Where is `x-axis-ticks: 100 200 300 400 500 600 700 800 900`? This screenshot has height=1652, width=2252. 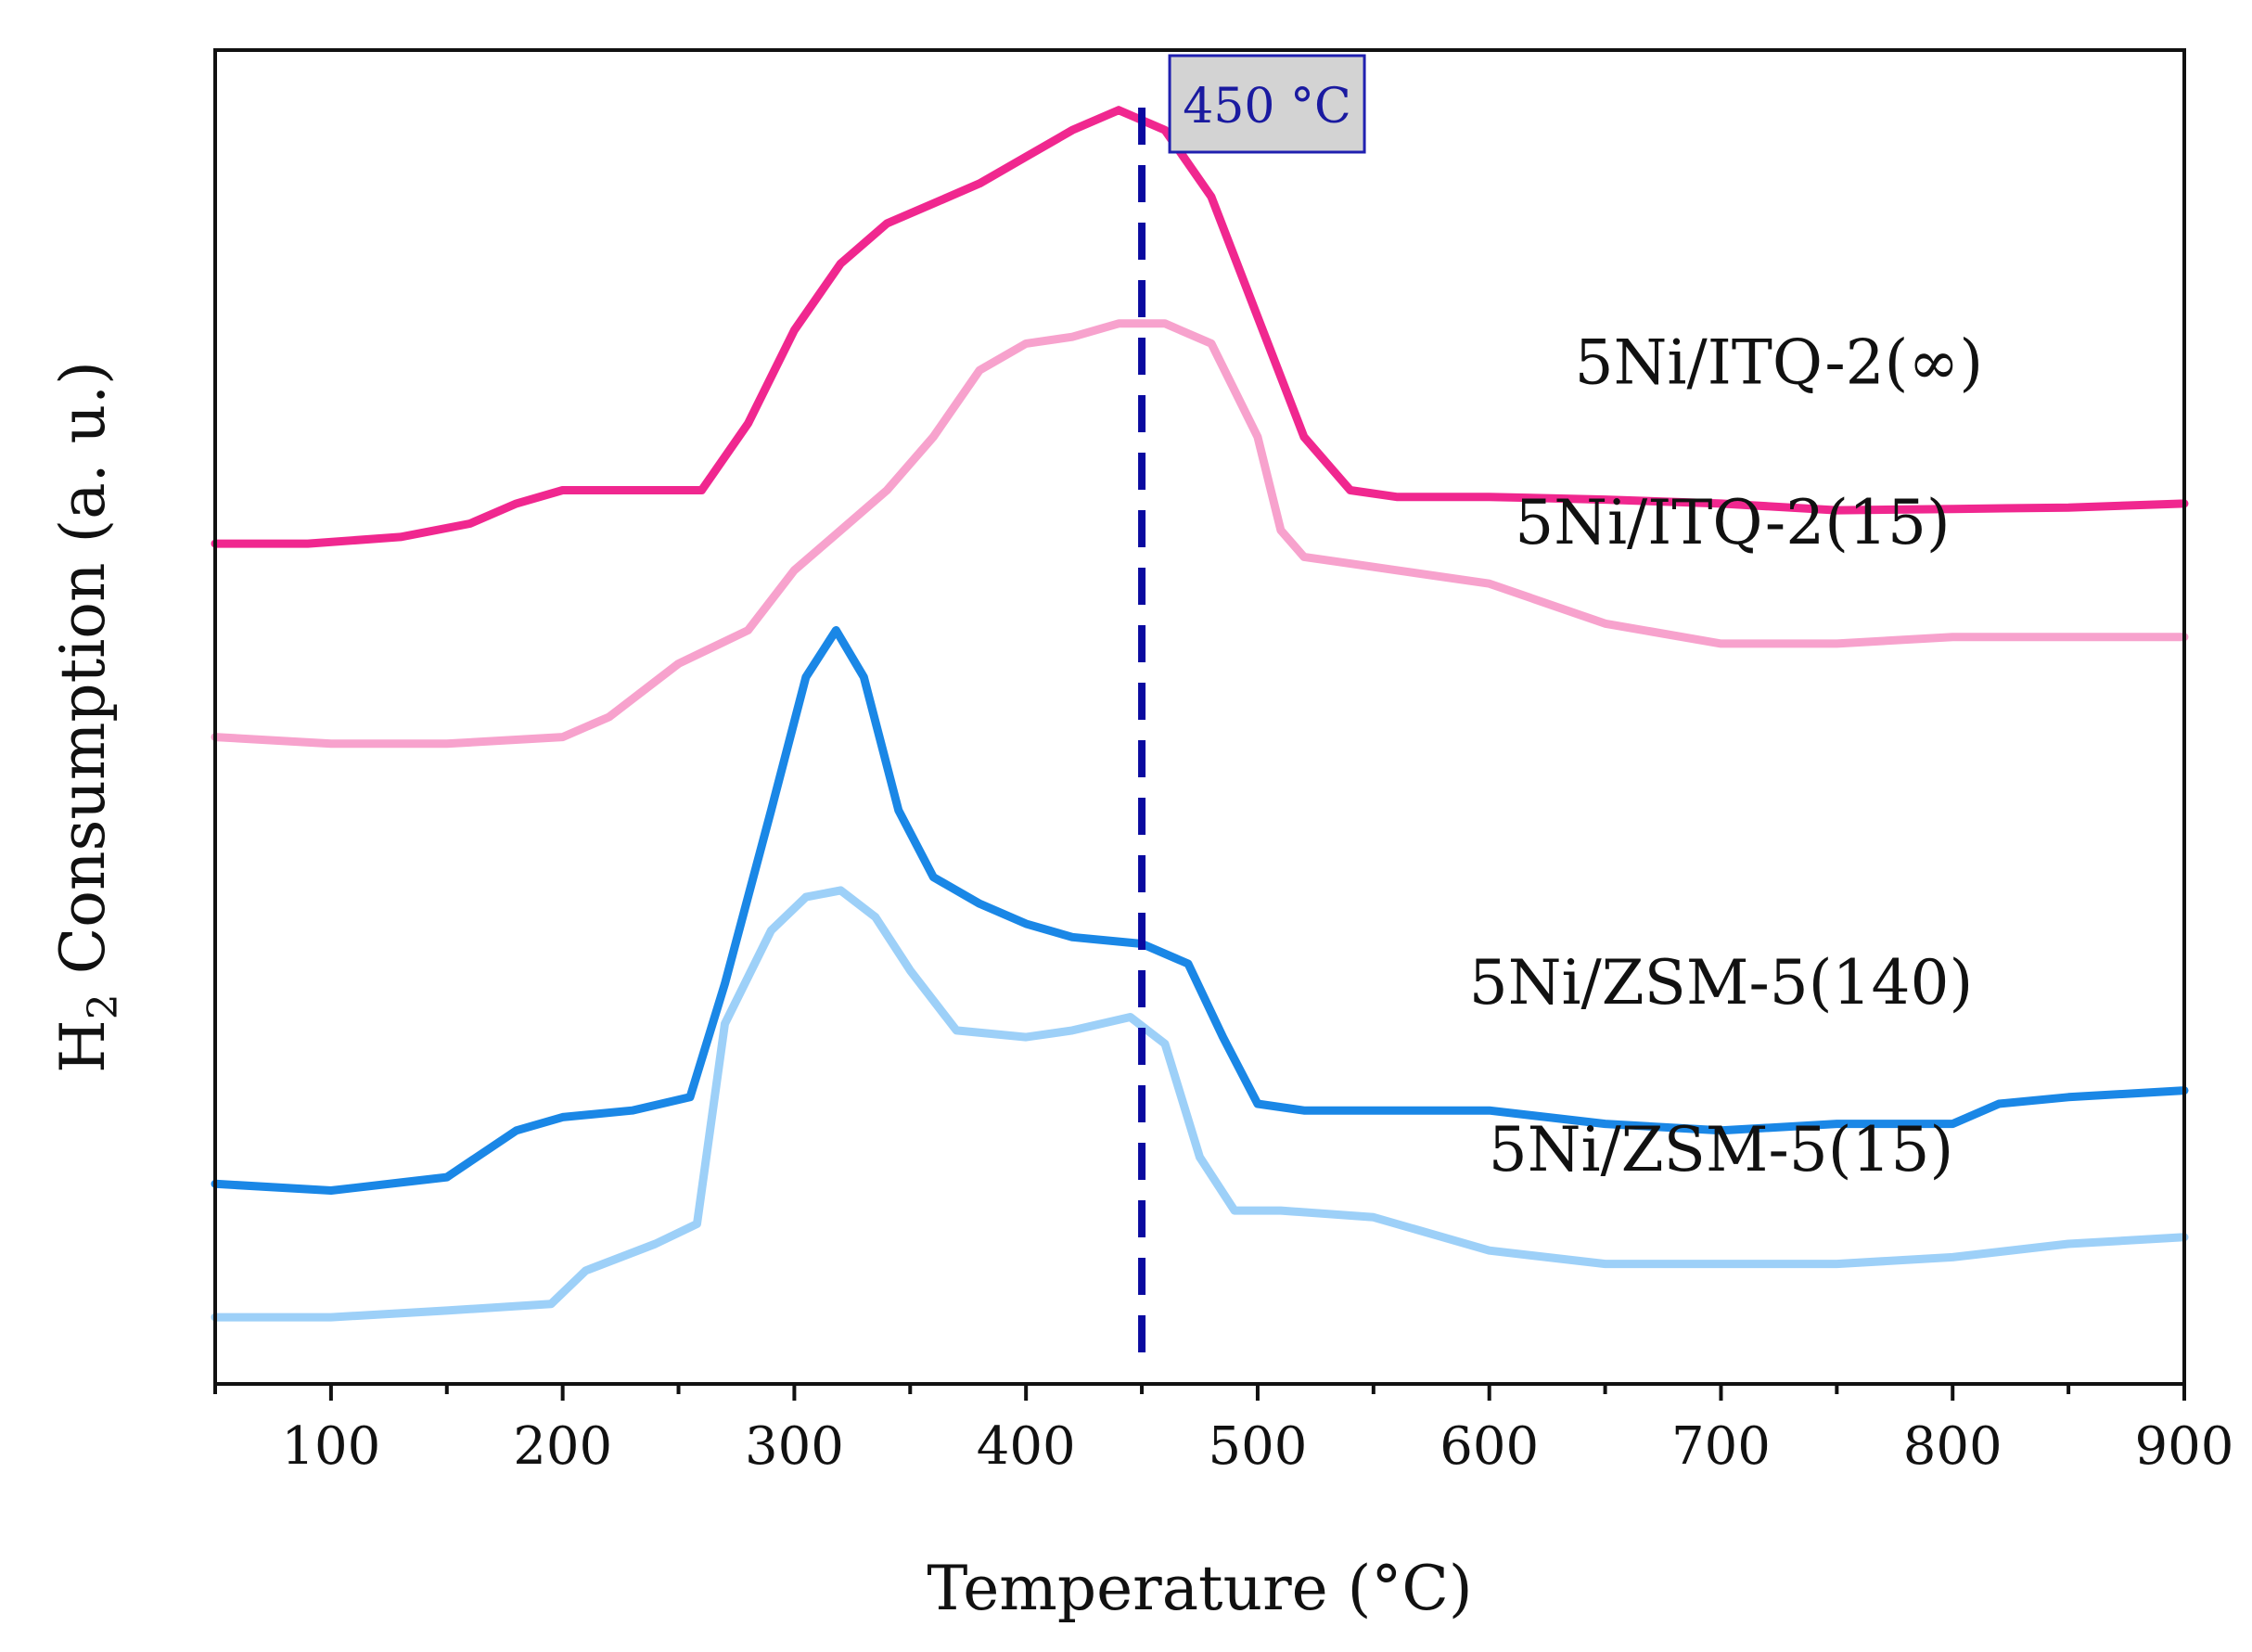 x-axis-ticks: 100 200 300 400 500 600 700 800 900 is located at coordinates (1223, 1430).